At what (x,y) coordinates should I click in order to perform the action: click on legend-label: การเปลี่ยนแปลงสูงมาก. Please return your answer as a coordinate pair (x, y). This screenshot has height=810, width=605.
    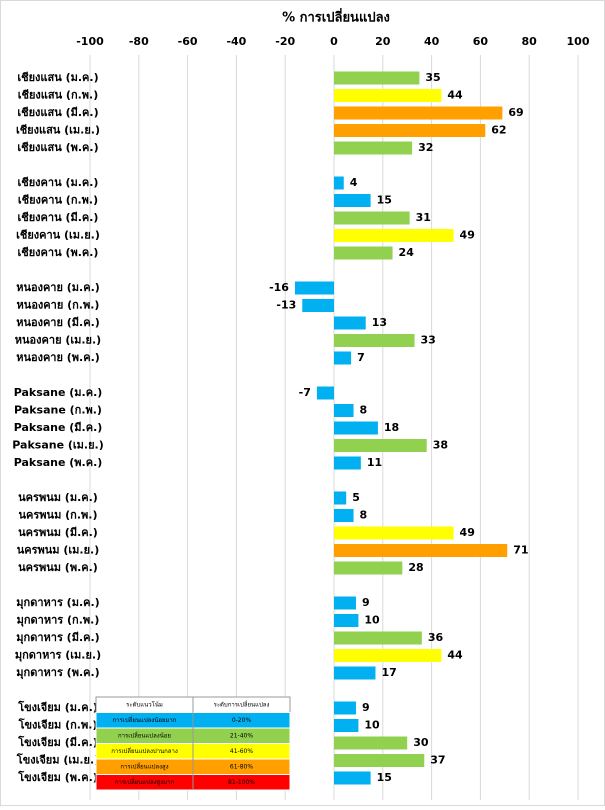
    Looking at the image, I should click on (145, 782).